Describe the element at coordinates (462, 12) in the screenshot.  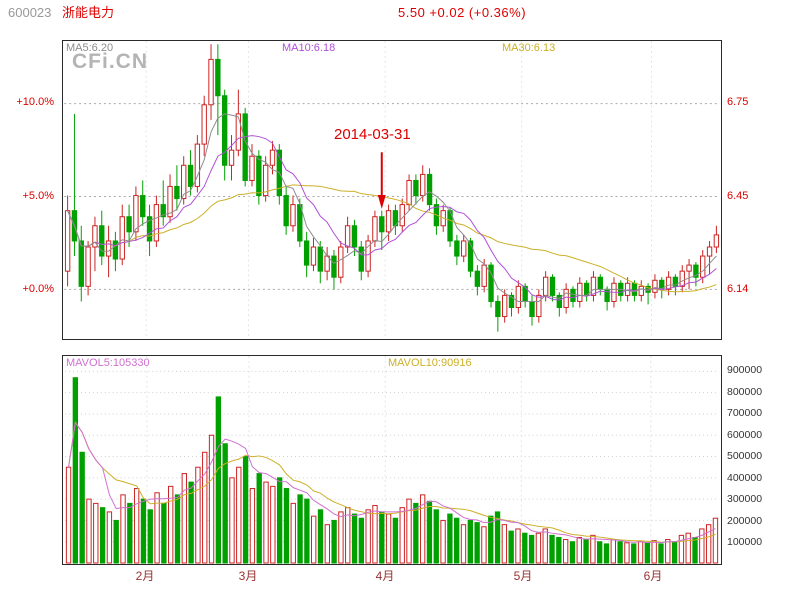
I see `stock-quote: 5.50 +0.02 (+0.36%)` at that location.